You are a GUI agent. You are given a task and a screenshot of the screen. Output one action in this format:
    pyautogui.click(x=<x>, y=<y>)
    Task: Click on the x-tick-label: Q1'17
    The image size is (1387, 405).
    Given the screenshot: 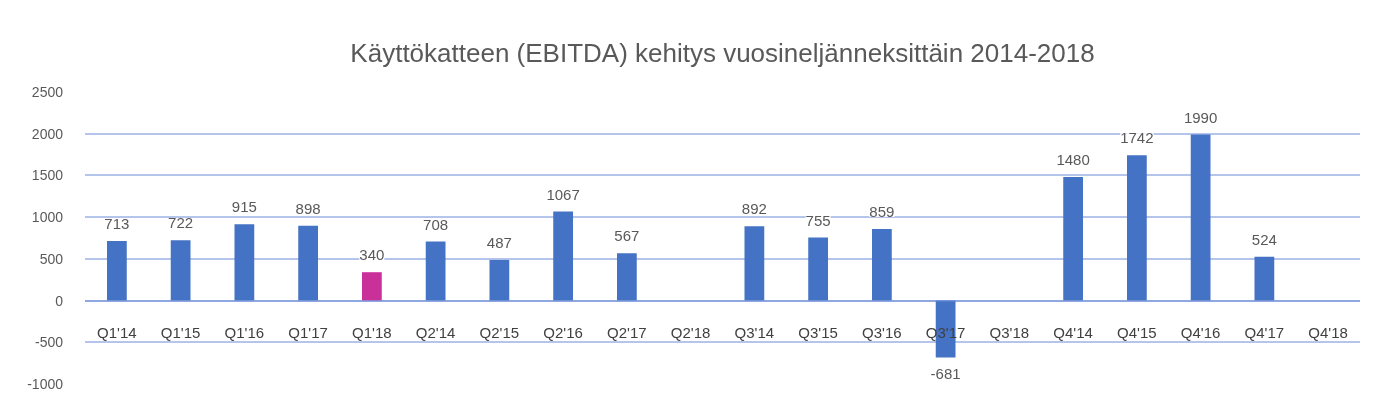 What is the action you would take?
    pyautogui.click(x=308, y=332)
    